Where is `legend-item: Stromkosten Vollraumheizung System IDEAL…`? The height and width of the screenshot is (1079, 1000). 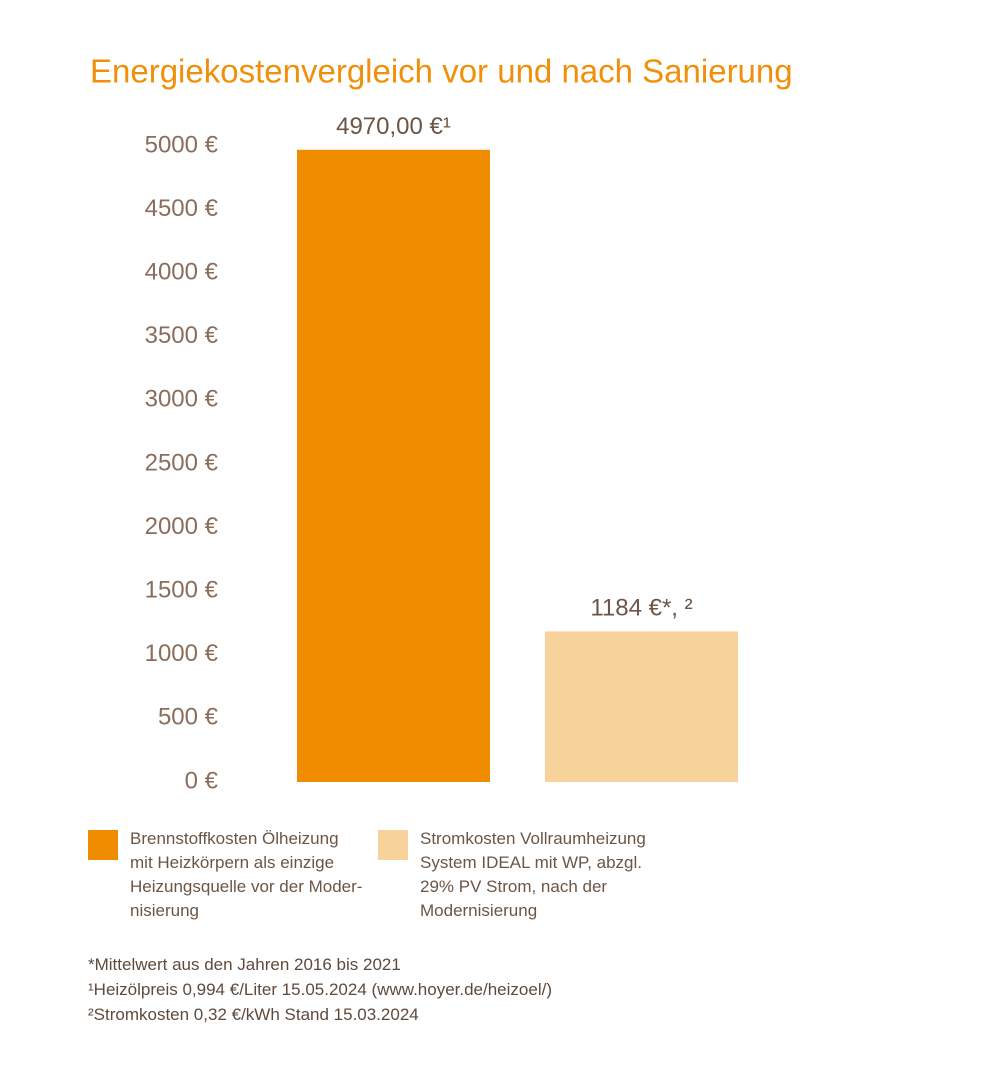 legend-item: Stromkosten Vollraumheizung System IDEAL… is located at coordinates (512, 876).